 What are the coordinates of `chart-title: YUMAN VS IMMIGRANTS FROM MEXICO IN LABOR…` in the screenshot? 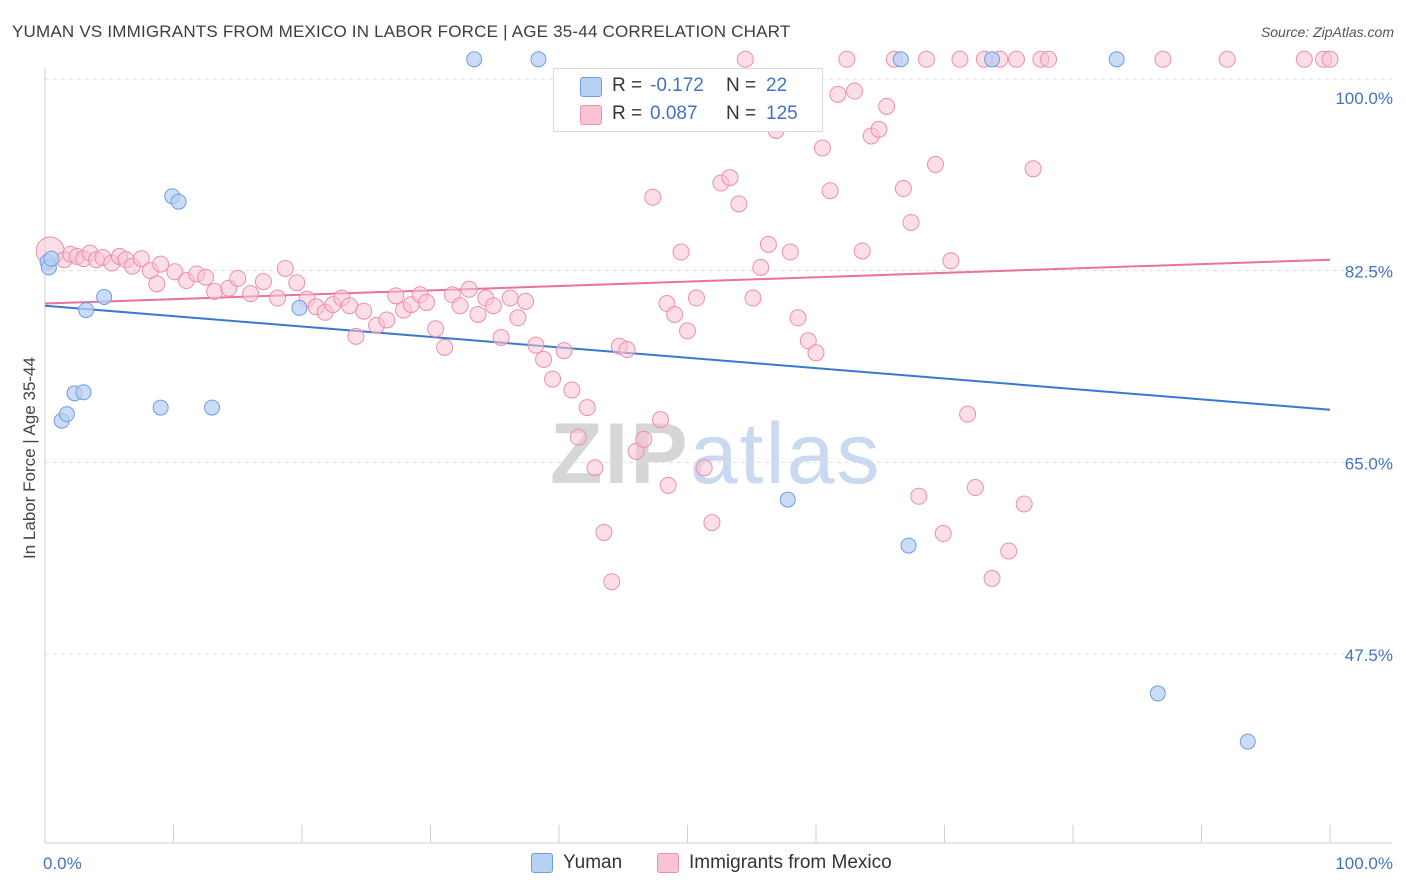 It's located at (401, 31).